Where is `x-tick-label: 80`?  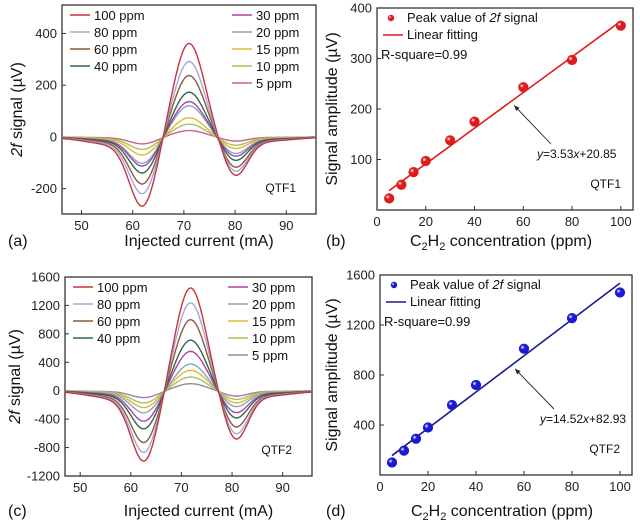 x-tick-label: 80 is located at coordinates (572, 486).